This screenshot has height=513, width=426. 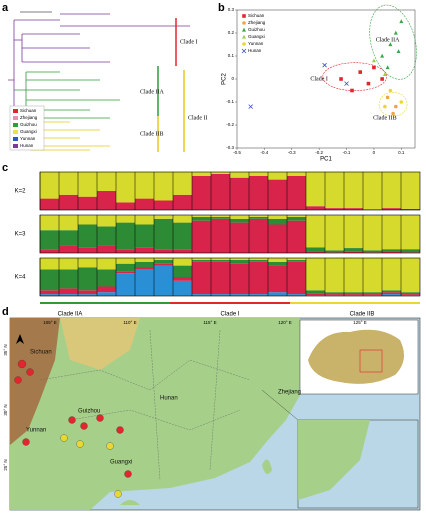 I want to click on y-tick-label: -0.3, so click(x=230, y=147).